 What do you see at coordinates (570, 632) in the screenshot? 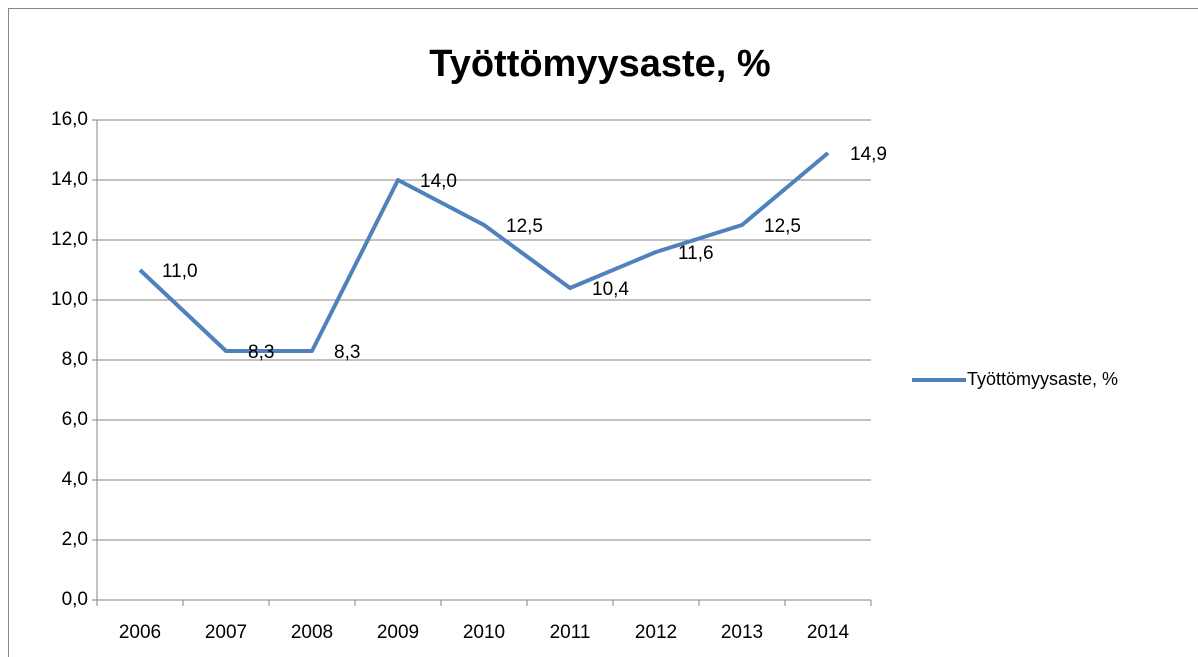
I see `x-tick-label: 2011` at bounding box center [570, 632].